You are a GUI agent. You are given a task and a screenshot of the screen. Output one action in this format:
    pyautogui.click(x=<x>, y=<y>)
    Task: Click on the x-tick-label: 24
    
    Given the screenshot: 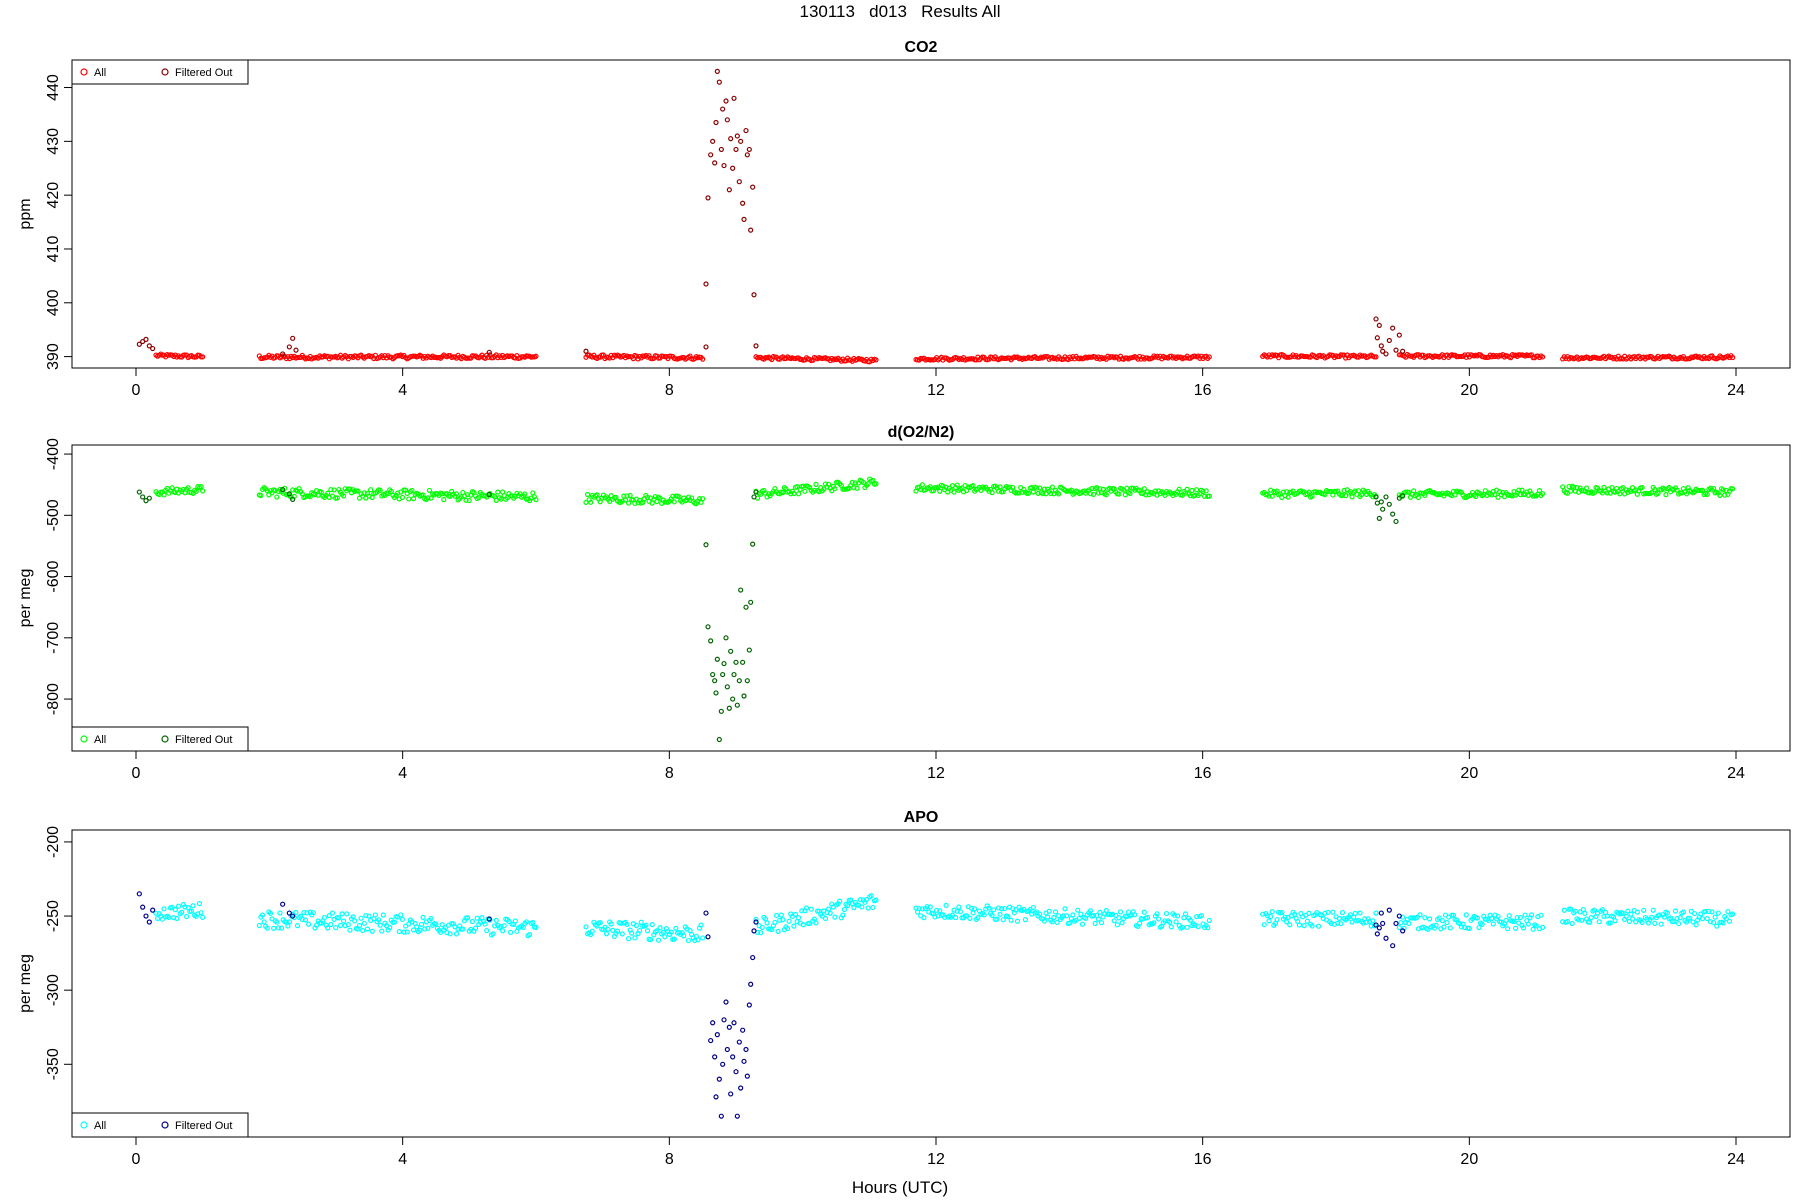 What is the action you would take?
    pyautogui.click(x=1736, y=390)
    